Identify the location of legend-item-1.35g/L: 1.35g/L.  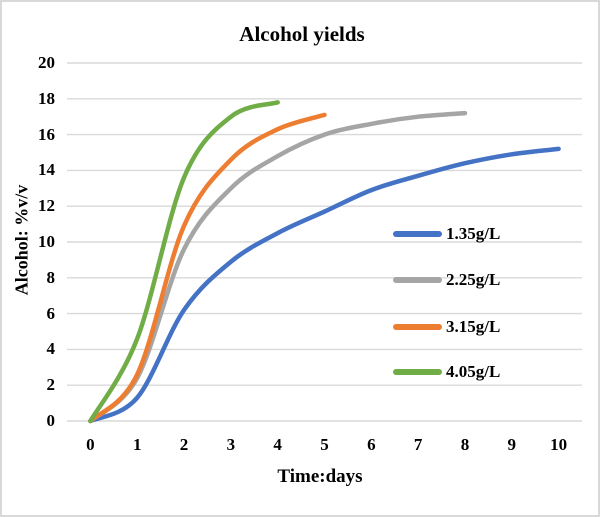
(446, 234).